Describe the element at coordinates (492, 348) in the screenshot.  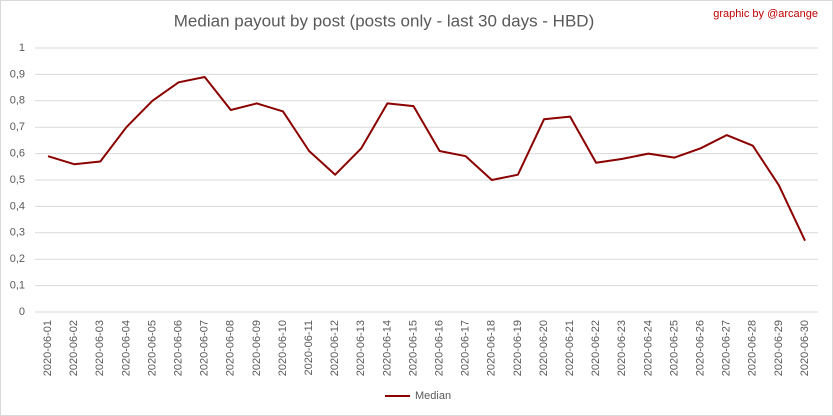
I see `x-tick-label: 2020-06-18` at that location.